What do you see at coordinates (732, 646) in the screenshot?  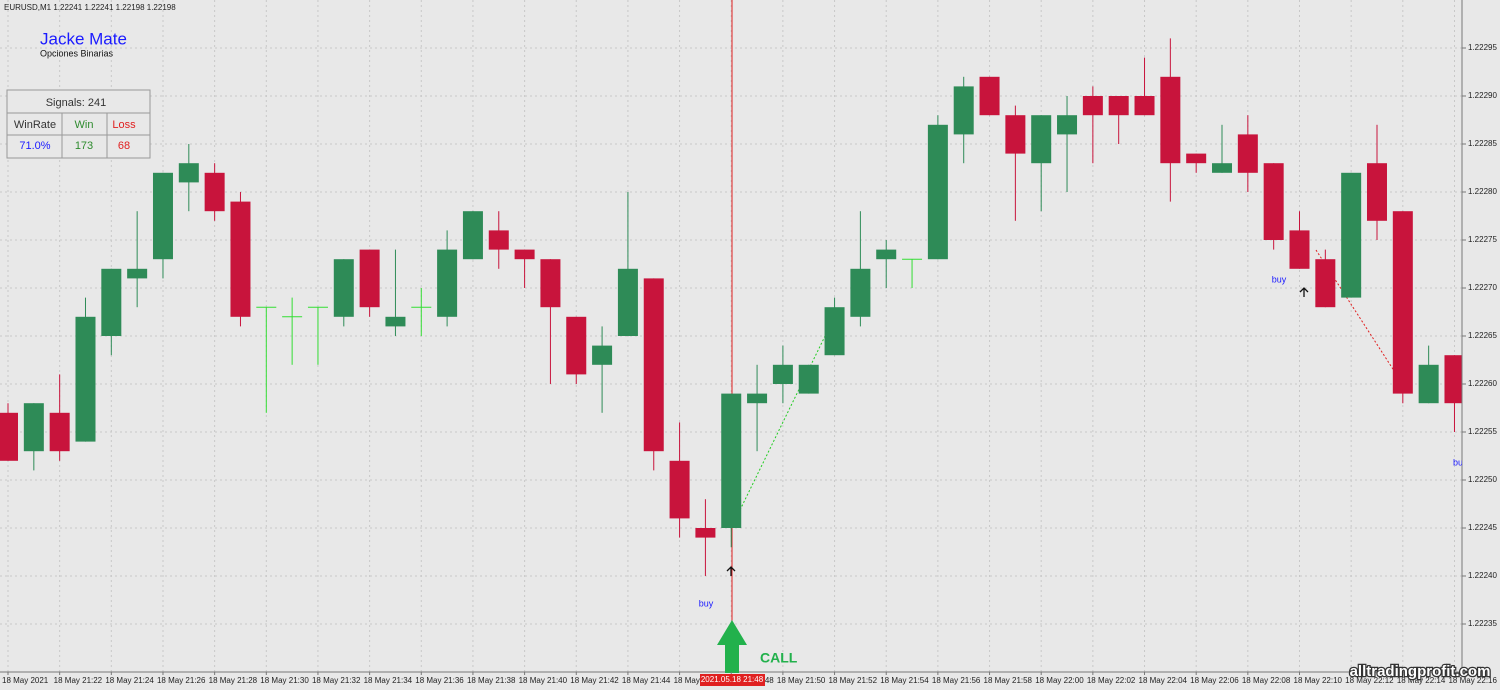 I see `call-arrow` at bounding box center [732, 646].